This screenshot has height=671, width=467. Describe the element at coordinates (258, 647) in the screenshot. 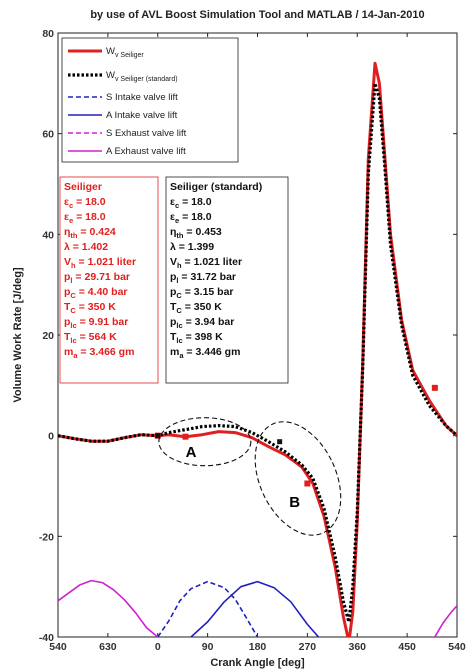

I see `x-tick-label: 180` at that location.